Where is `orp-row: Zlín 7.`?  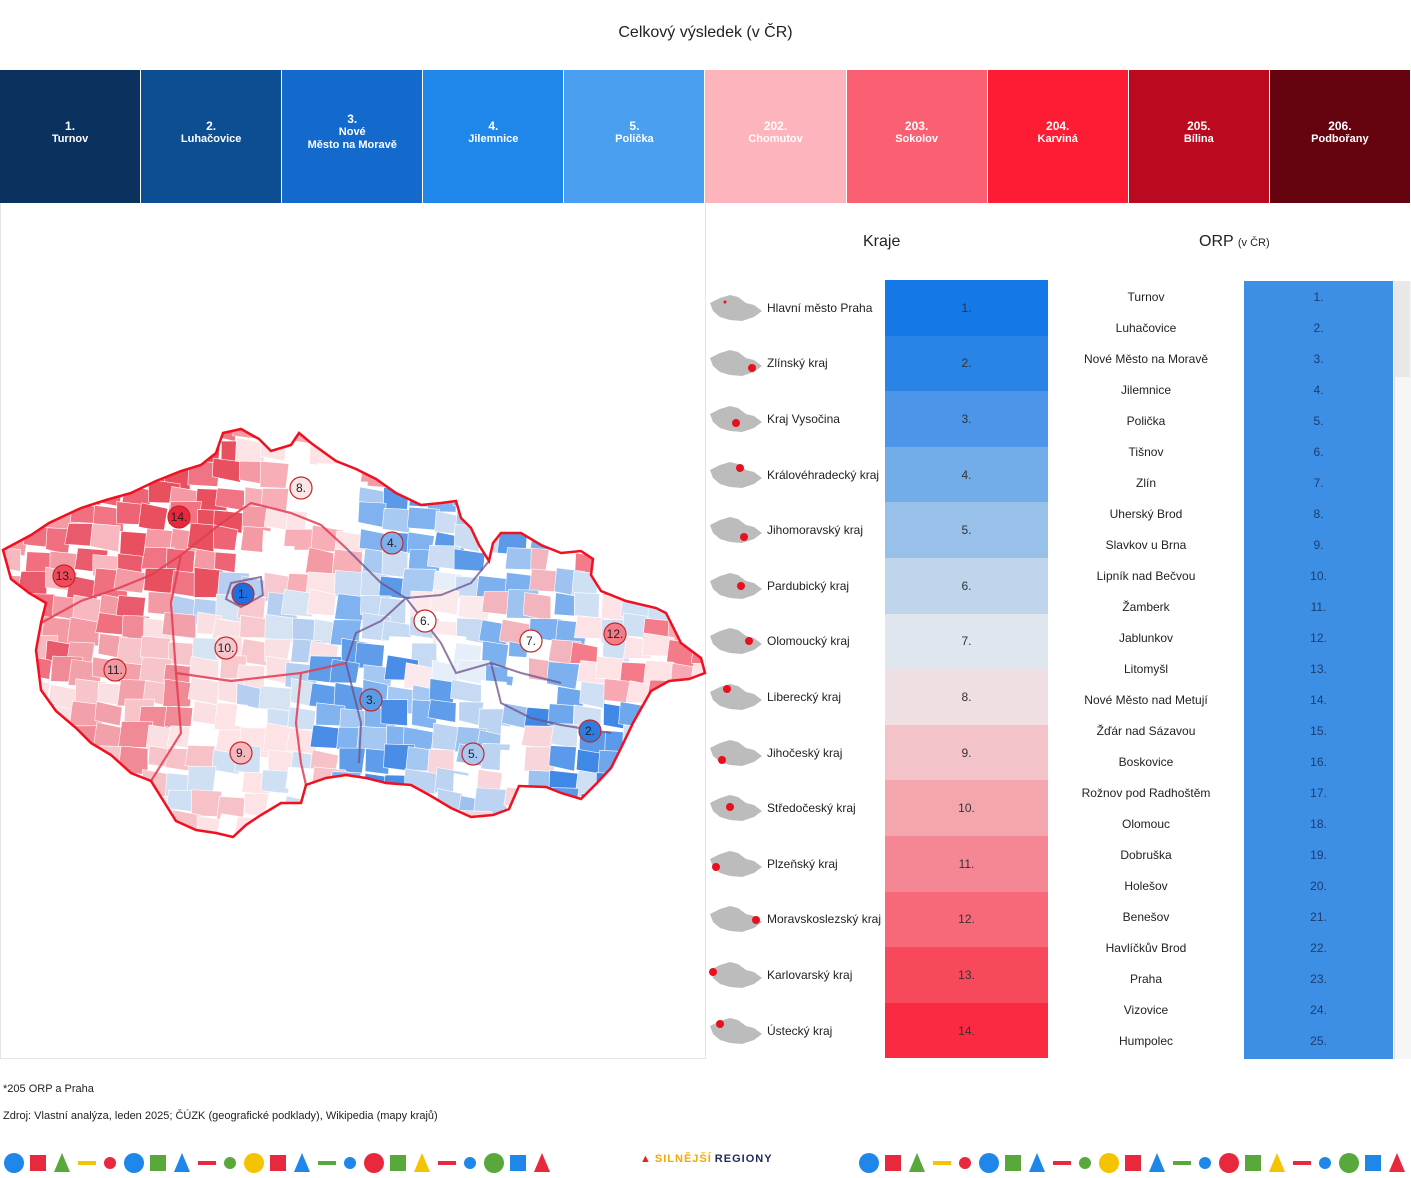 orp-row: Zlín 7. is located at coordinates (1220, 482).